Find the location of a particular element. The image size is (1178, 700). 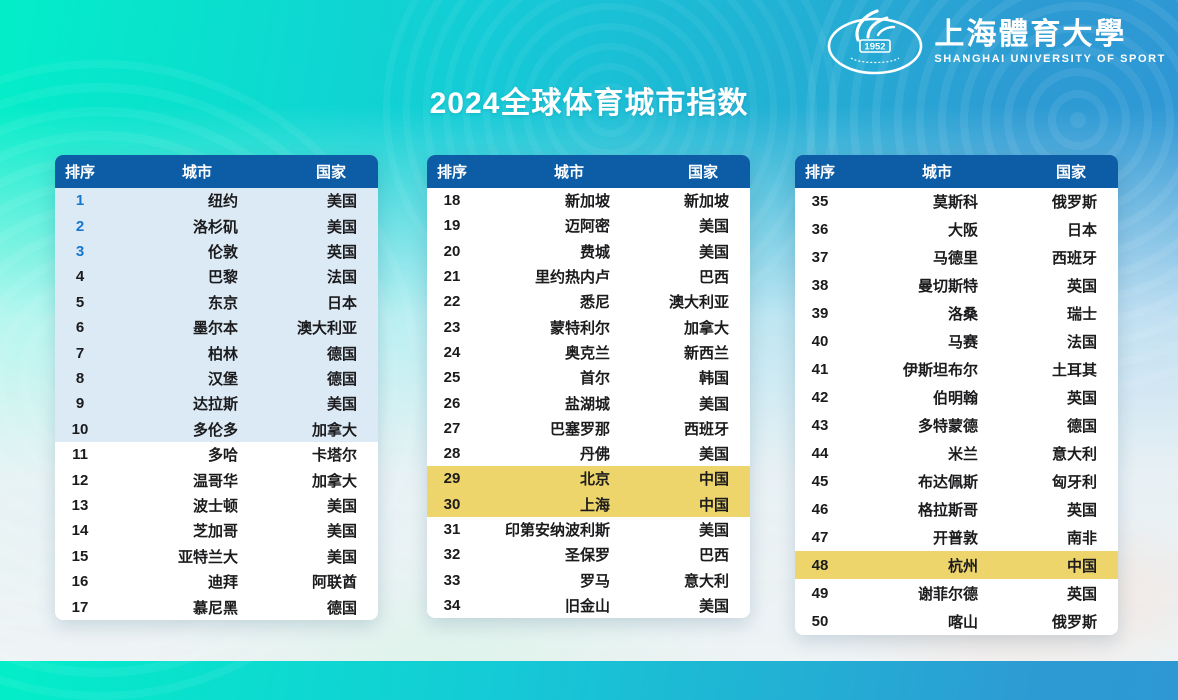

rank-cell: 5 is located at coordinates (80, 302).